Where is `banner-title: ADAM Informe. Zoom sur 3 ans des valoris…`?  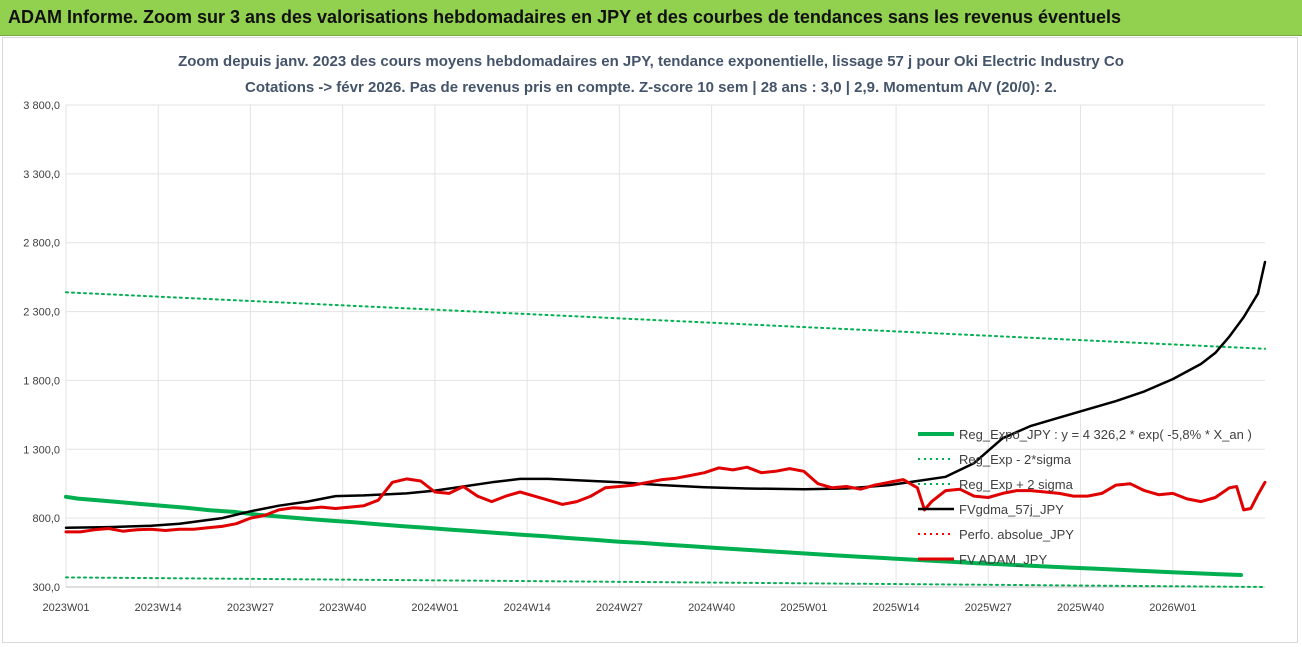 banner-title: ADAM Informe. Zoom sur 3 ans des valoris… is located at coordinates (565, 17).